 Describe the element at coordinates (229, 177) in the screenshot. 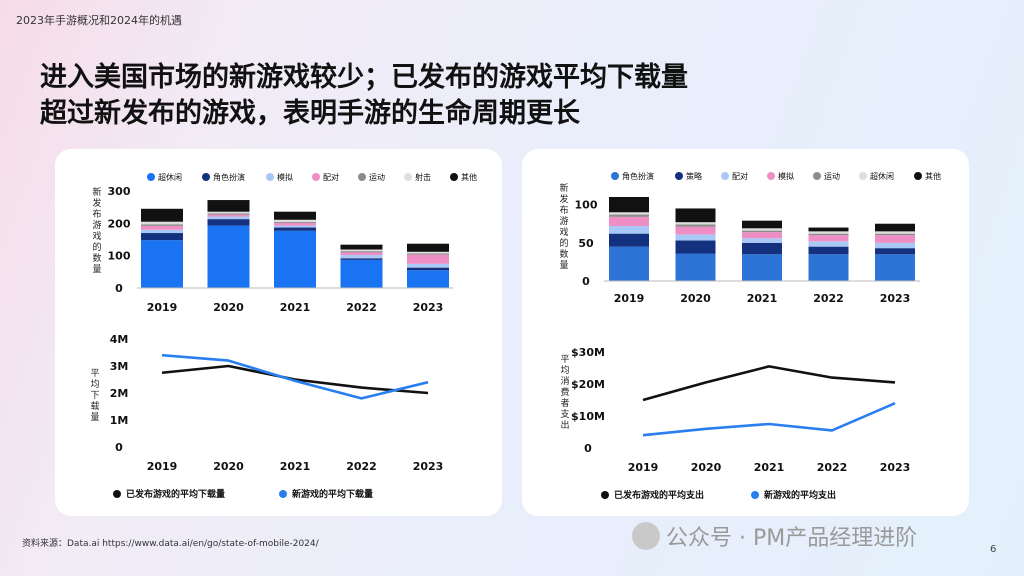

I see `legend-label: 角色扮演` at that location.